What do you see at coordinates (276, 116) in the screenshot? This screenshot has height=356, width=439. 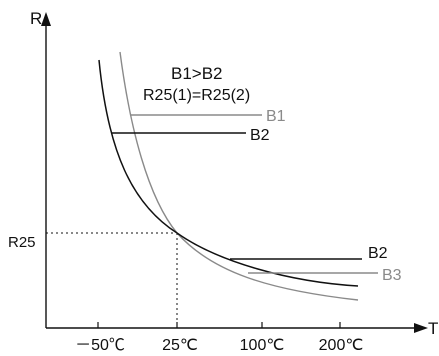 I see `curve-label-b1: B1` at bounding box center [276, 116].